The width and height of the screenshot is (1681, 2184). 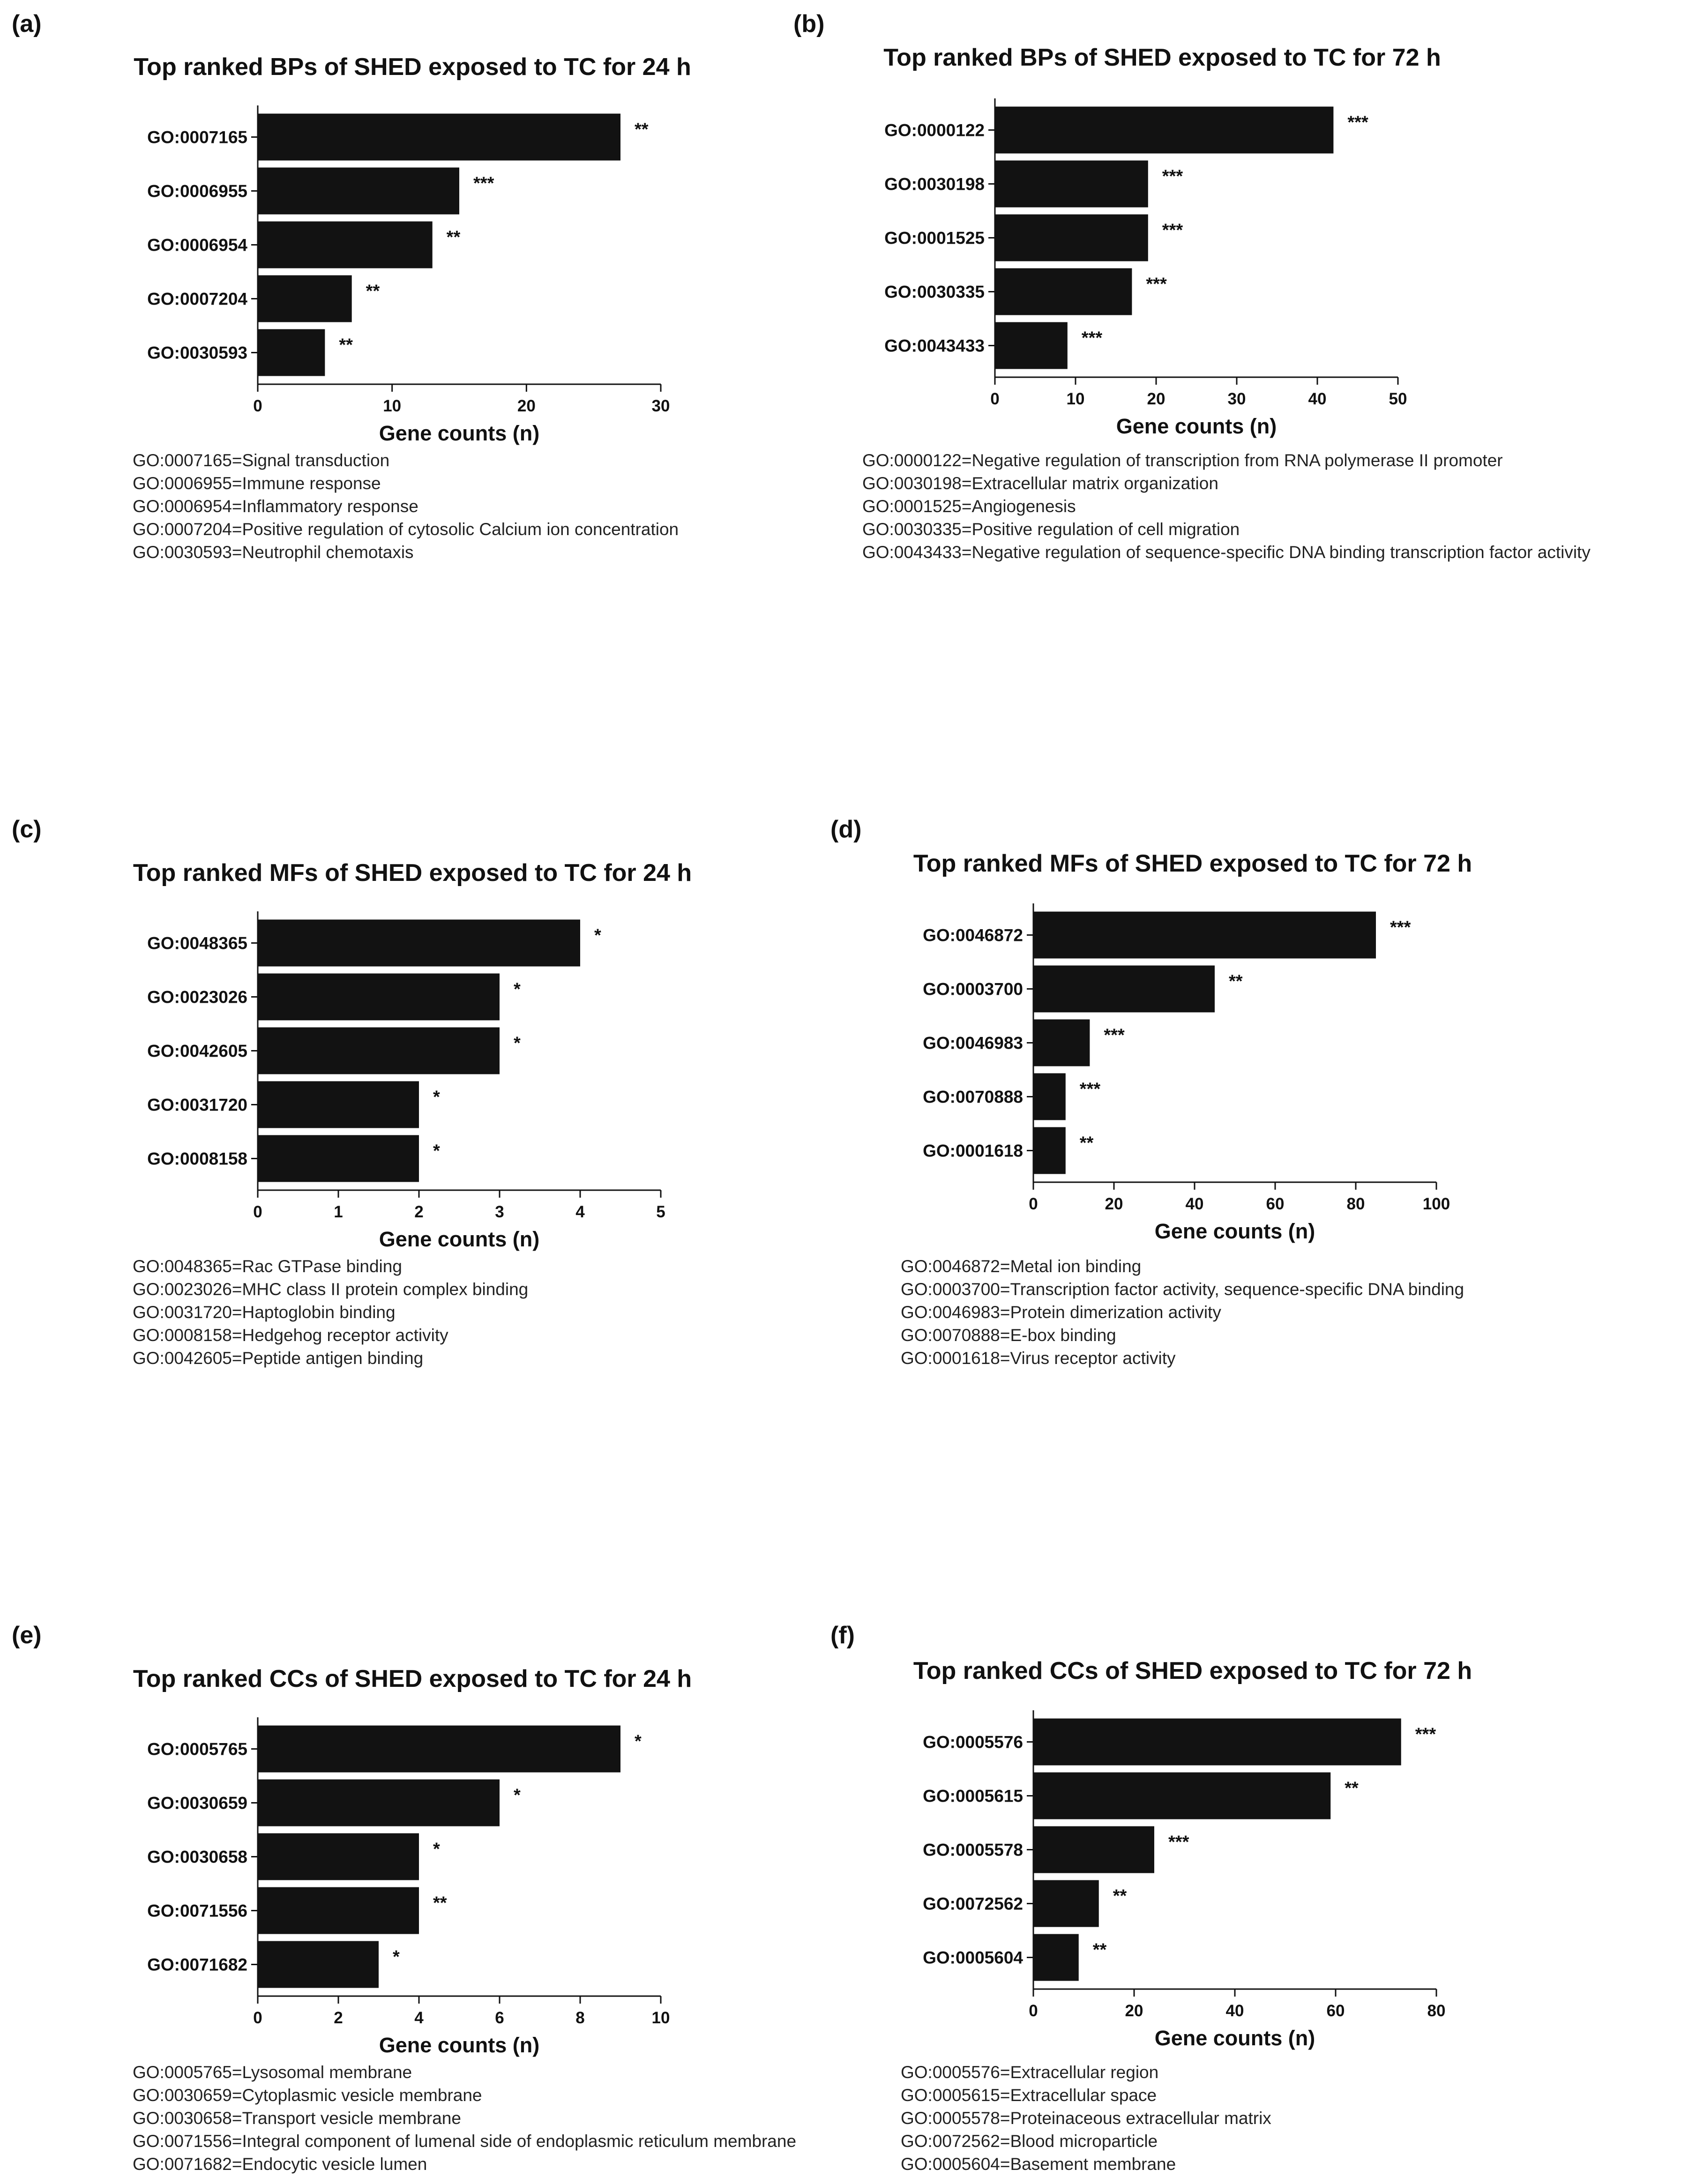 What do you see at coordinates (934, 238) in the screenshot?
I see `category-label: GO:0001525` at bounding box center [934, 238].